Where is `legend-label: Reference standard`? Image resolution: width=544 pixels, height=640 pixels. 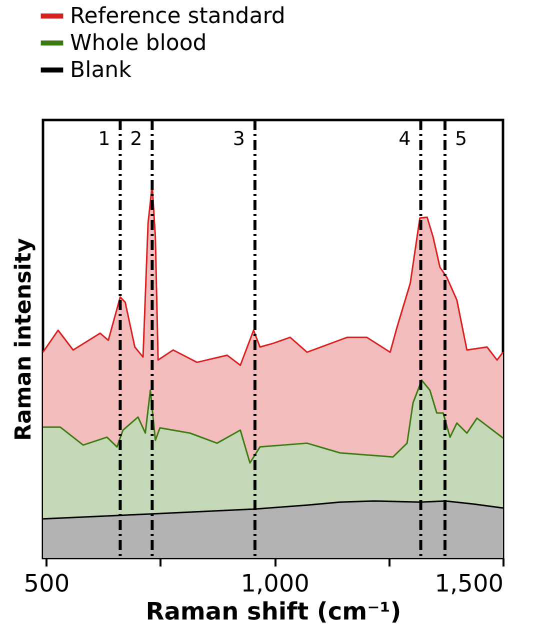
legend-label: Reference standard is located at coordinates (178, 16).